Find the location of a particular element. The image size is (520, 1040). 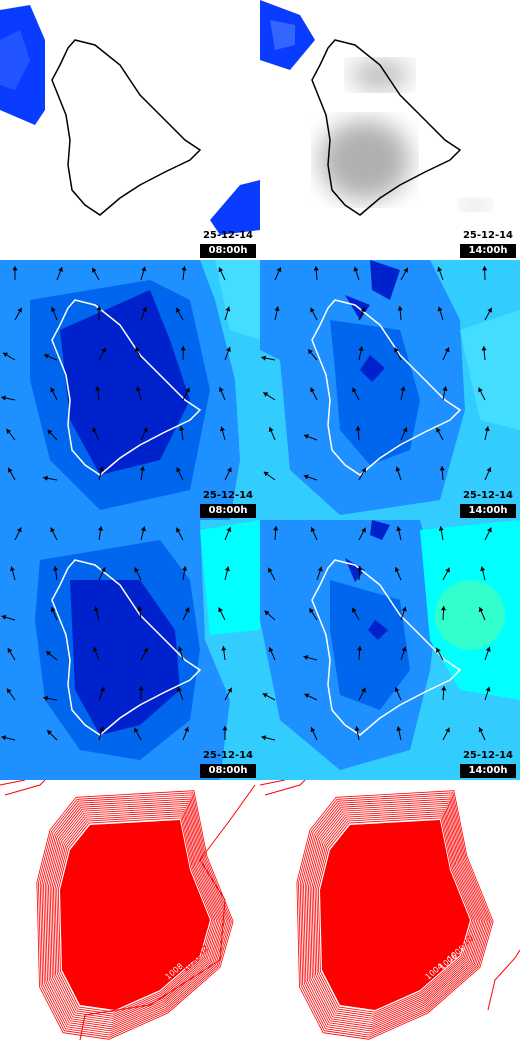

wind-map-0800-b: 25-12-14 08:00h is located at coordinates (130, 650).